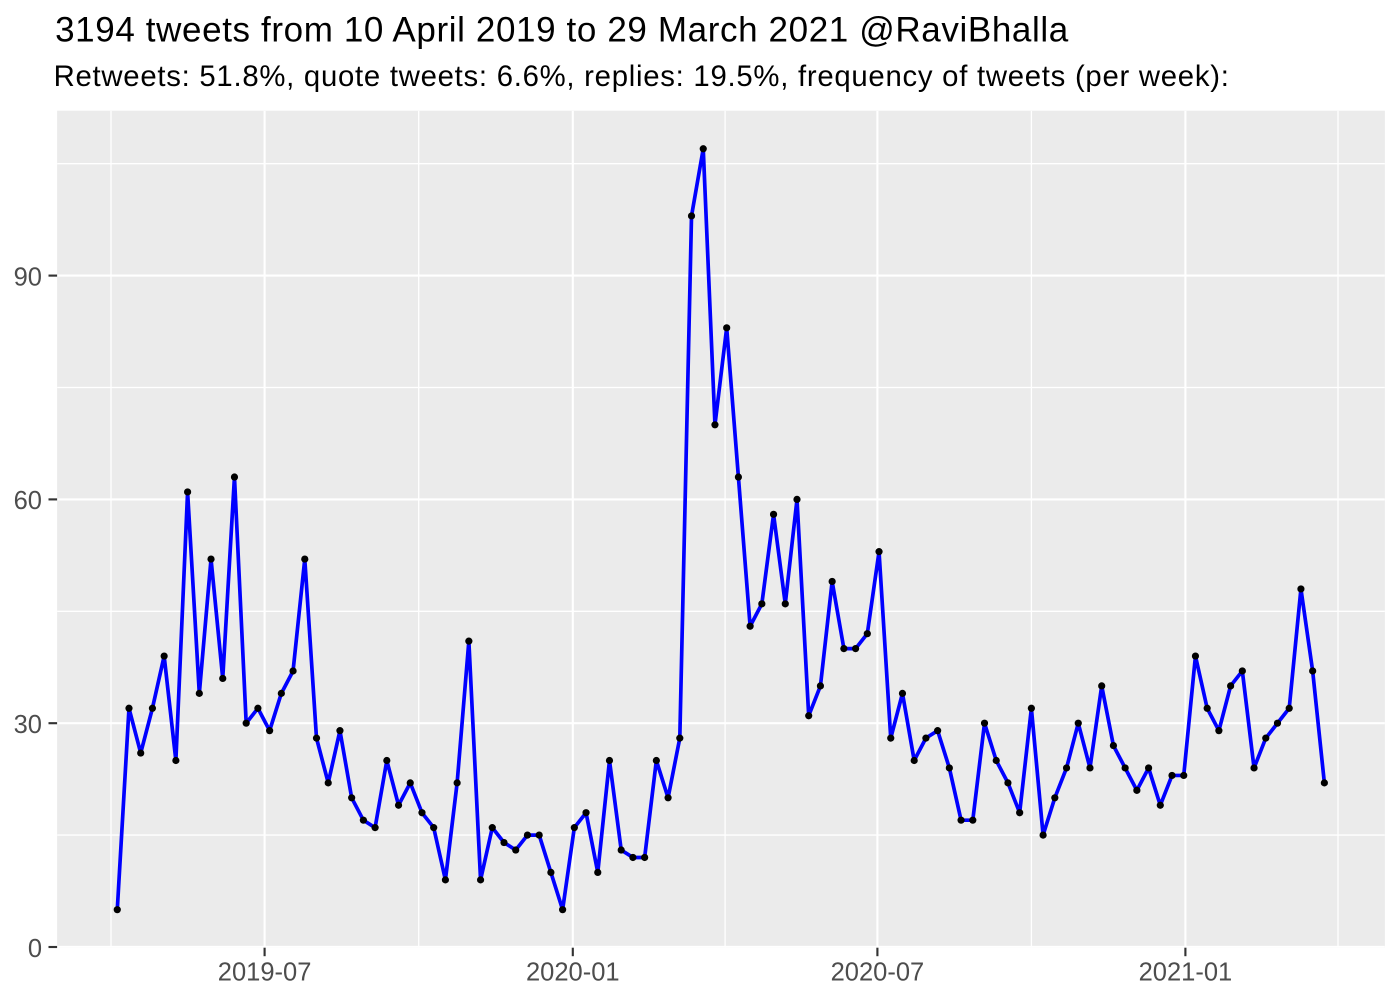  What do you see at coordinates (28, 501) in the screenshot?
I see `svg-text: 60` at bounding box center [28, 501].